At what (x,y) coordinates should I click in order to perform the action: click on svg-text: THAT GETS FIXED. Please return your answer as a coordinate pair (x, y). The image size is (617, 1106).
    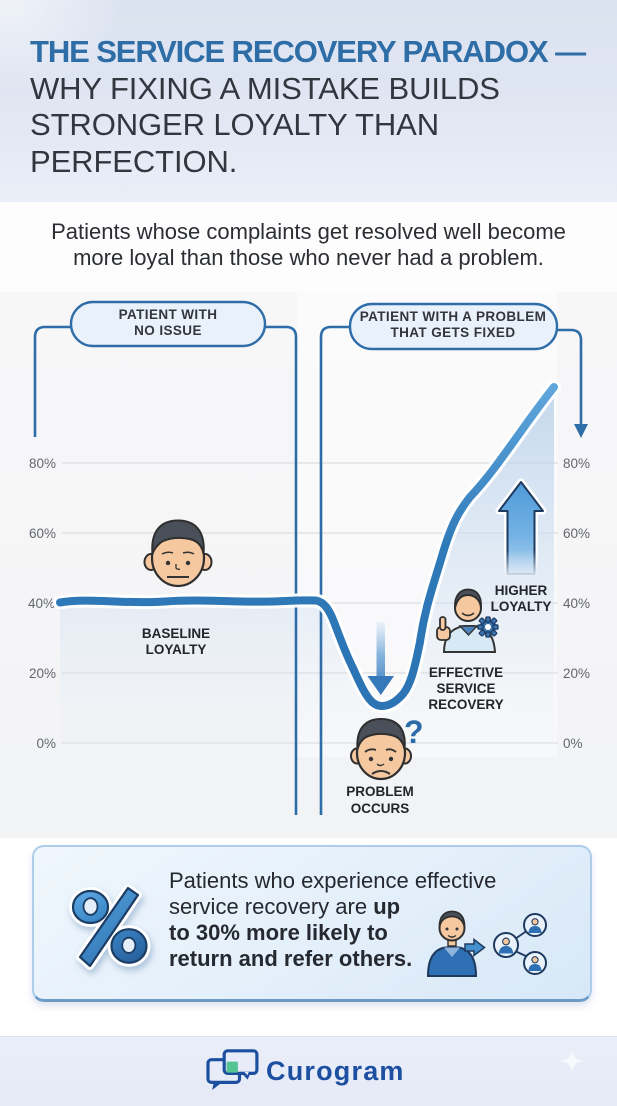
    Looking at the image, I should click on (452, 332).